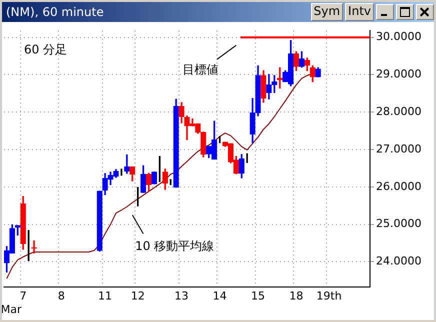  I want to click on x-tick-label: 12, so click(137, 295).